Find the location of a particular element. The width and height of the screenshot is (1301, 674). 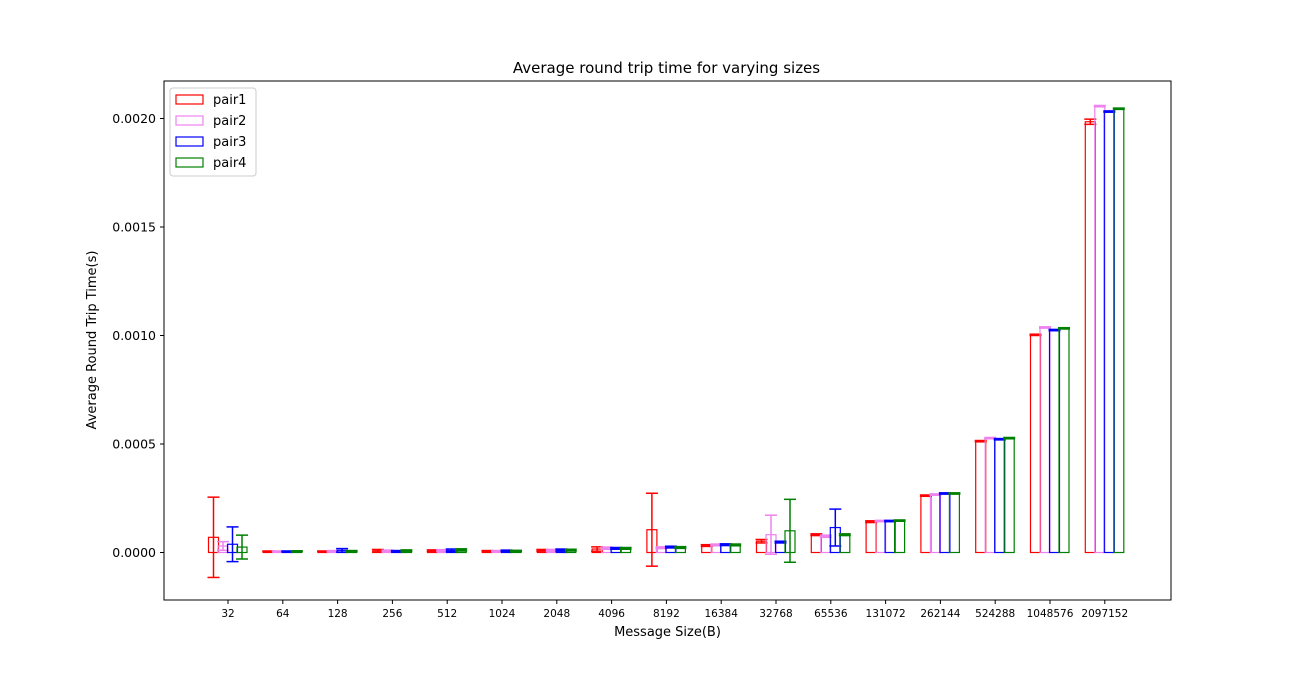

legend: pair1 pair2 pair3 pair4 is located at coordinates (213, 132).